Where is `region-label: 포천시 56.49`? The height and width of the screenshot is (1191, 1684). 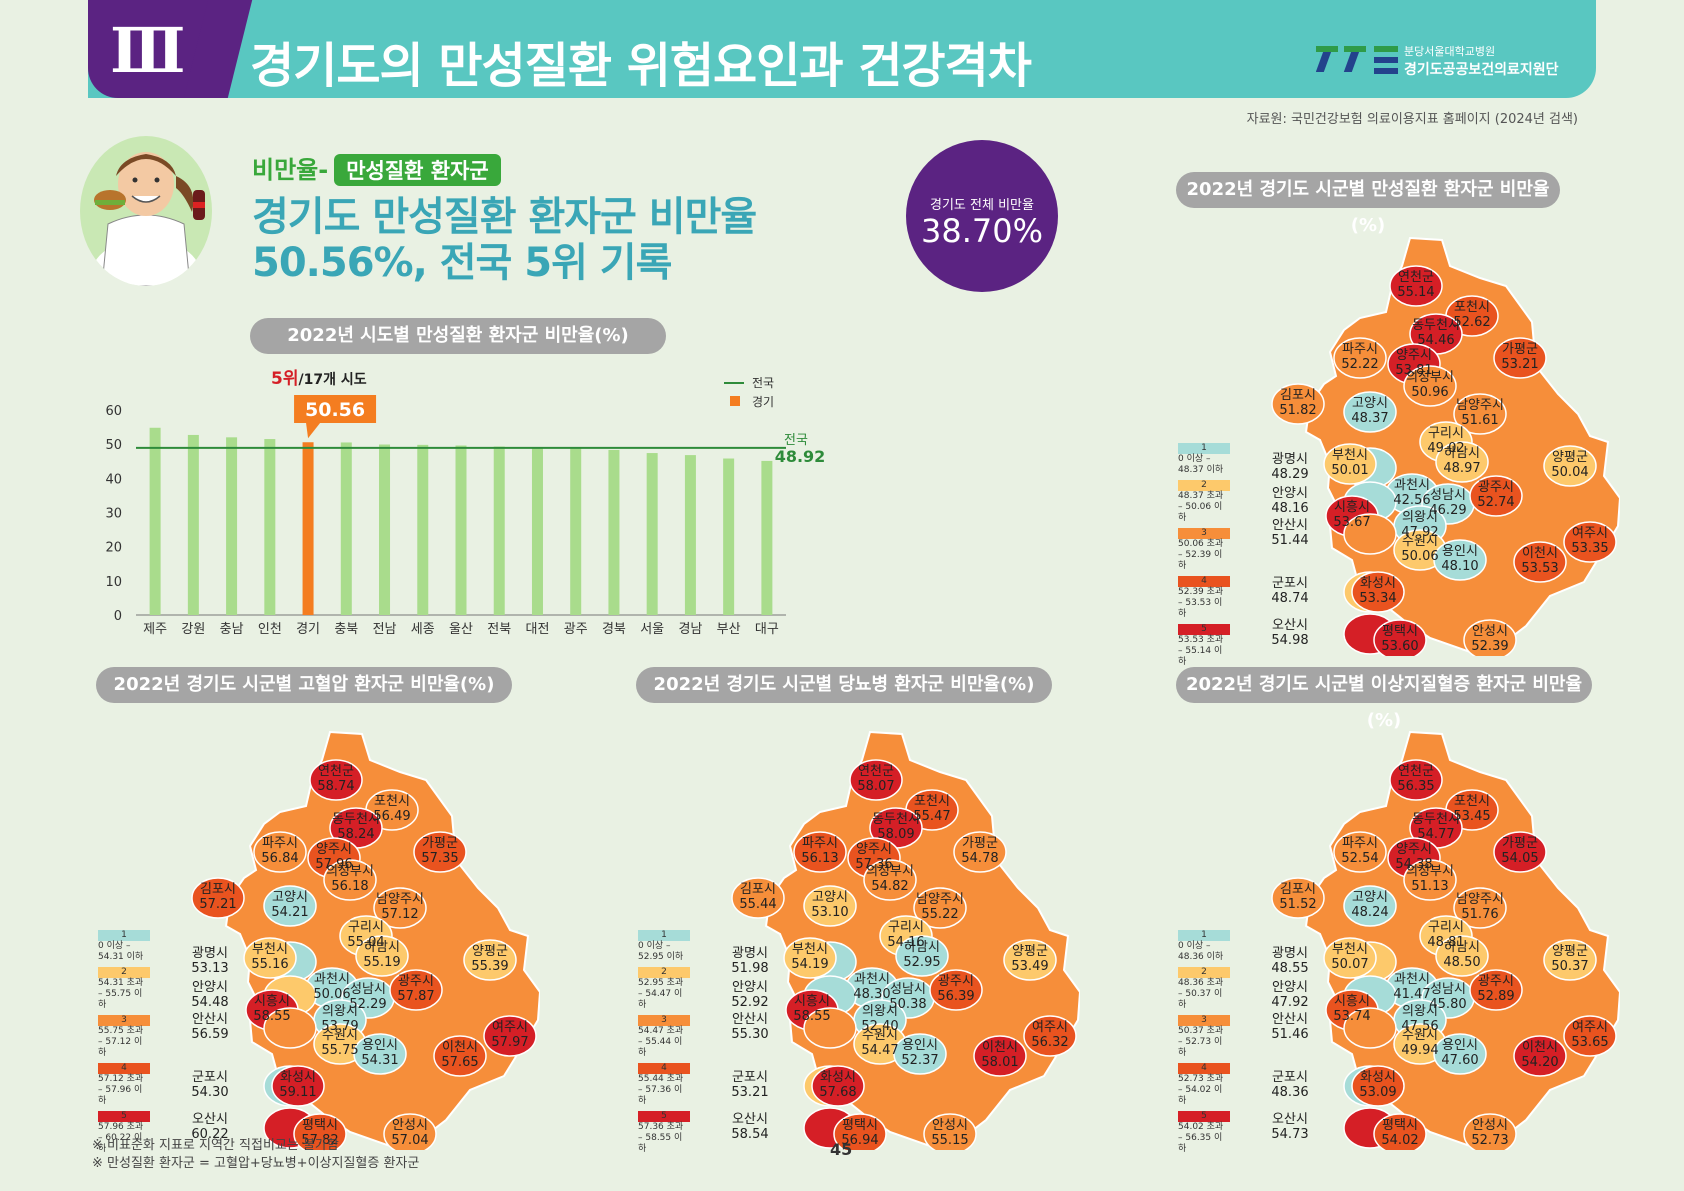 region-label: 포천시 56.49 is located at coordinates (392, 809).